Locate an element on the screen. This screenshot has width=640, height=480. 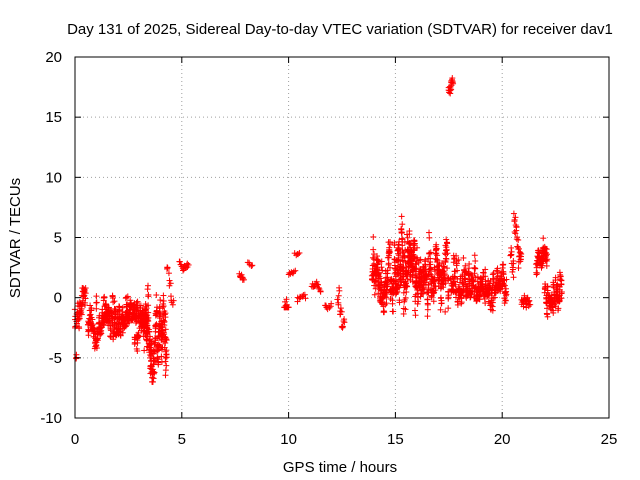
x-axis-label: GPS time / hours is located at coordinates (340, 467).